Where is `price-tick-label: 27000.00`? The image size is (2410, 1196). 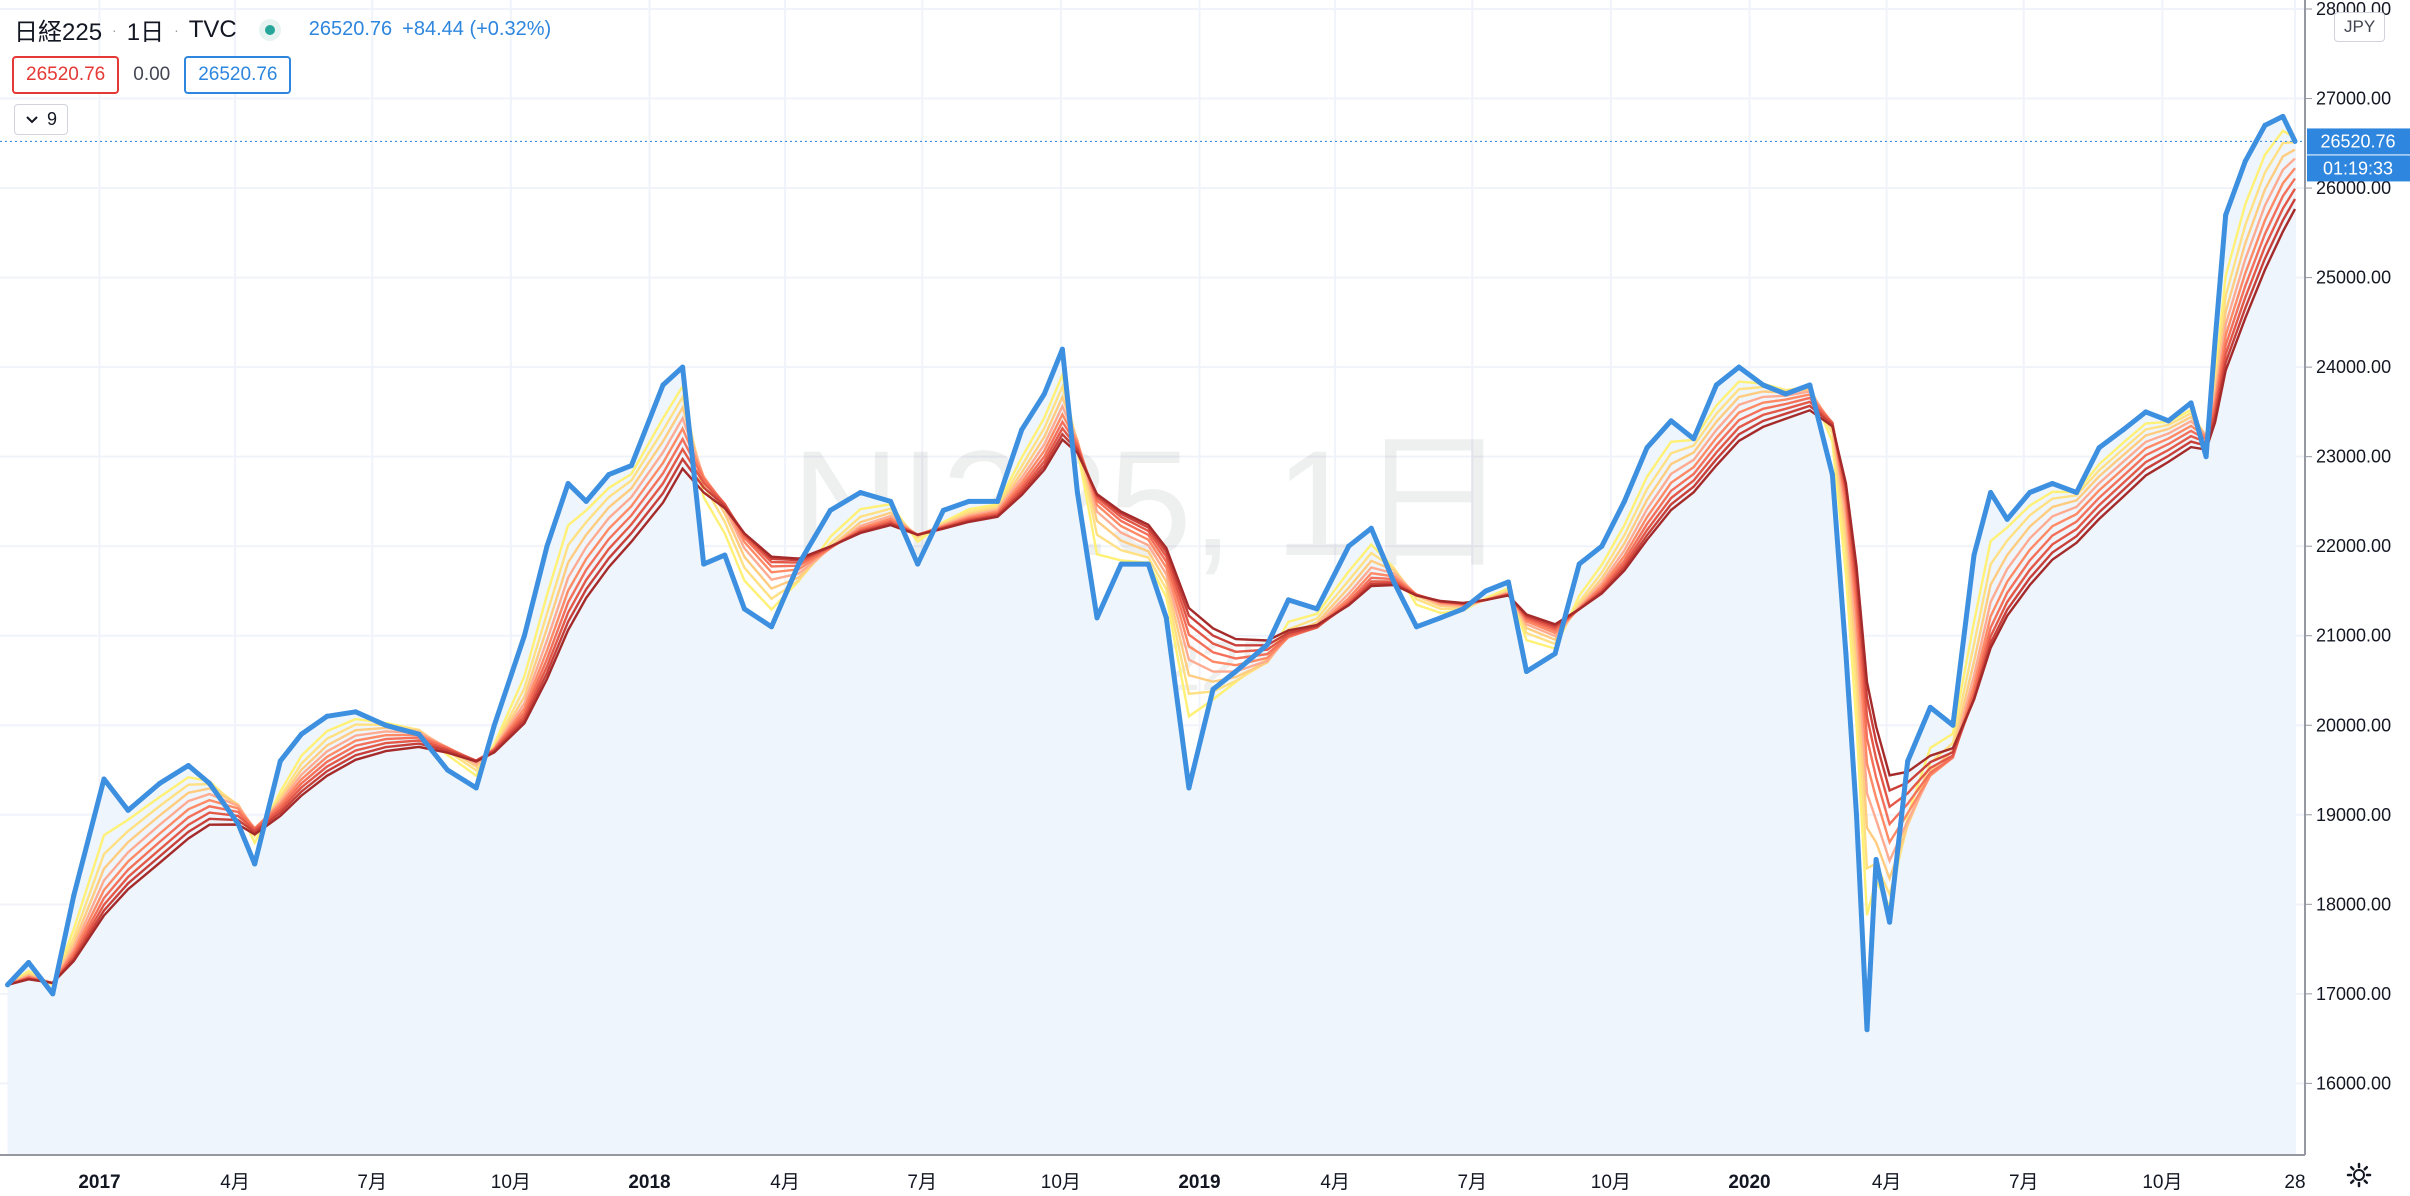 price-tick-label: 27000.00 is located at coordinates (2353, 99).